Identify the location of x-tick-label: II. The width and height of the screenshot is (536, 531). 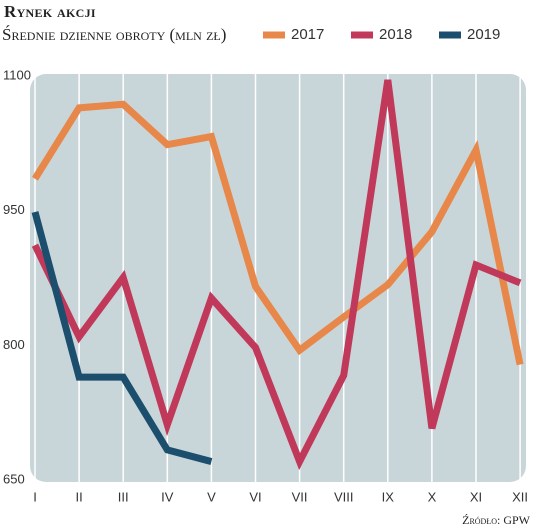
(78, 496).